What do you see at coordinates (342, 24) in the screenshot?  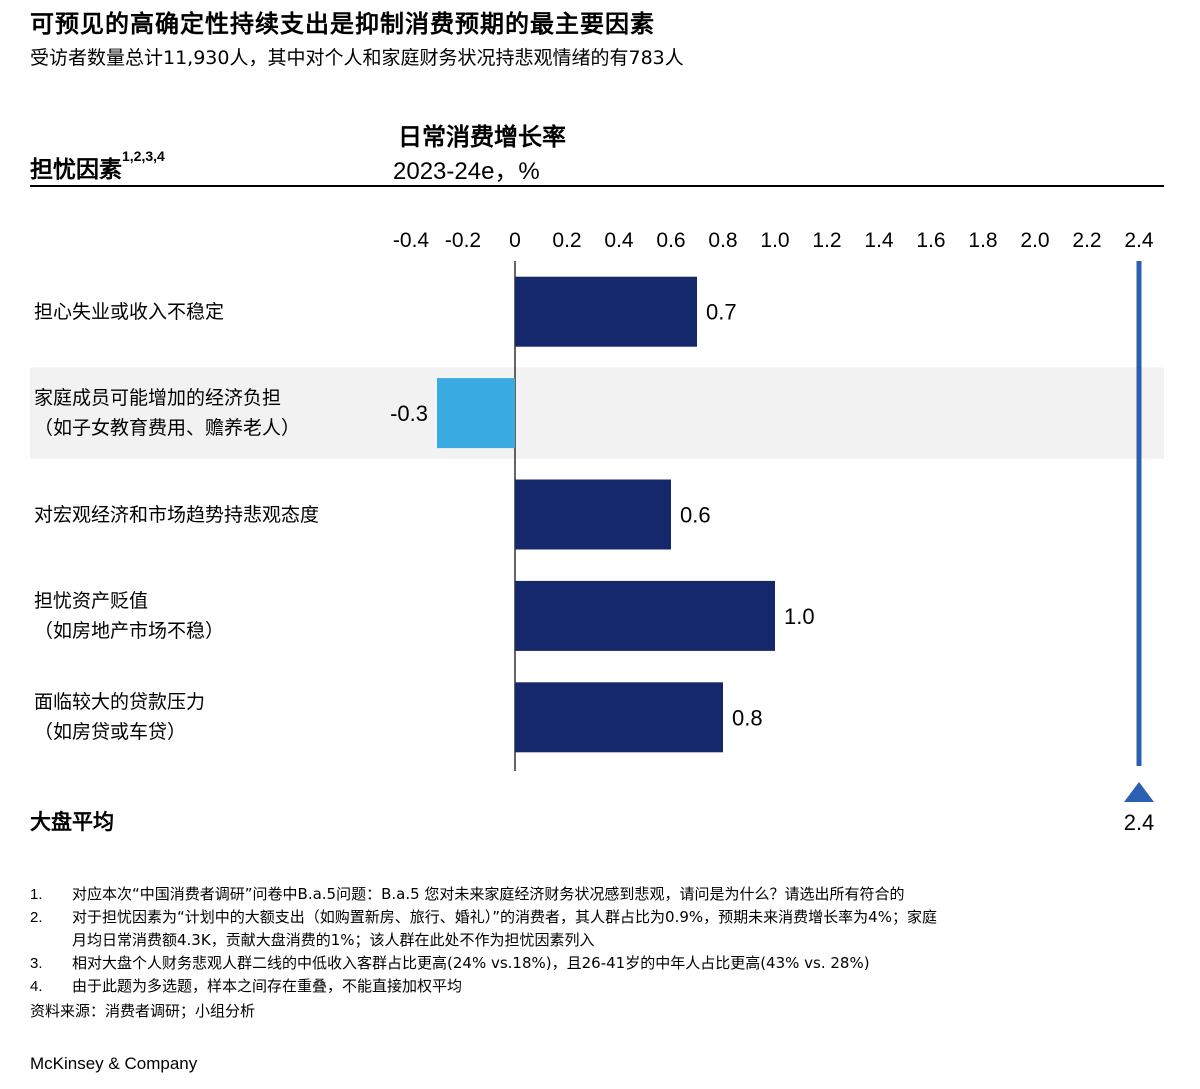 I see `page-title: 可预见的高确定性持续支出是抑制消费预期的最主要因素` at bounding box center [342, 24].